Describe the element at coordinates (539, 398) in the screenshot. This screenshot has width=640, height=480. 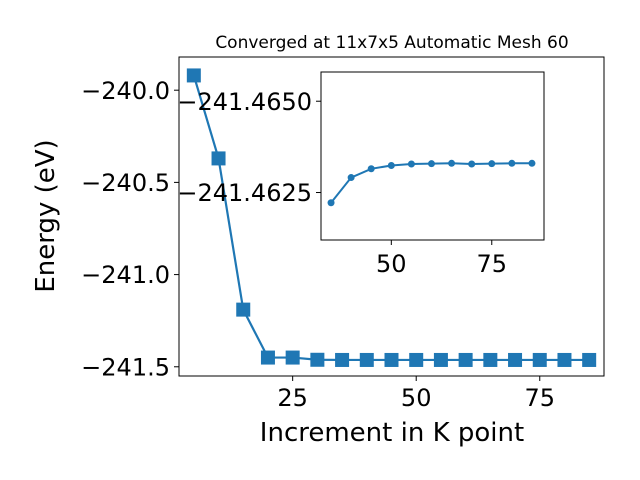
I see `main-x-tick-label: 75` at that location.